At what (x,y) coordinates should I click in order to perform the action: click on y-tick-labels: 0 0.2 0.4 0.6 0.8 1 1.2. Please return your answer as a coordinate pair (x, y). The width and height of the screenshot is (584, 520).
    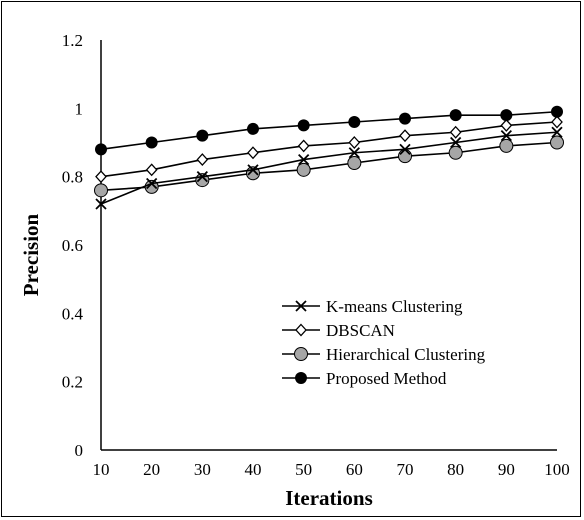
    Looking at the image, I should click on (73, 245).